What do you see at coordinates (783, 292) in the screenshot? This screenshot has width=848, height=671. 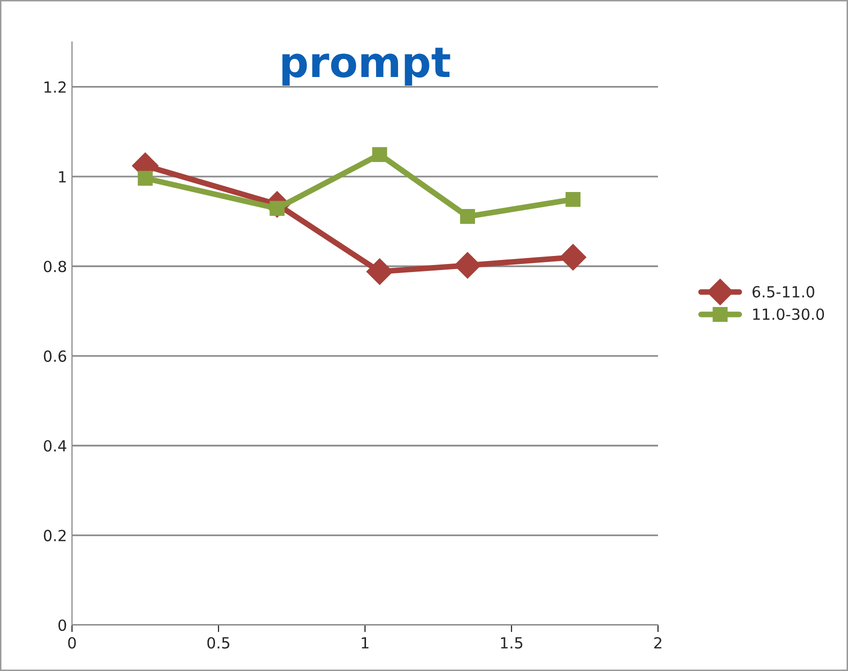 I see `legend-label: 6.5-11.0` at bounding box center [783, 292].